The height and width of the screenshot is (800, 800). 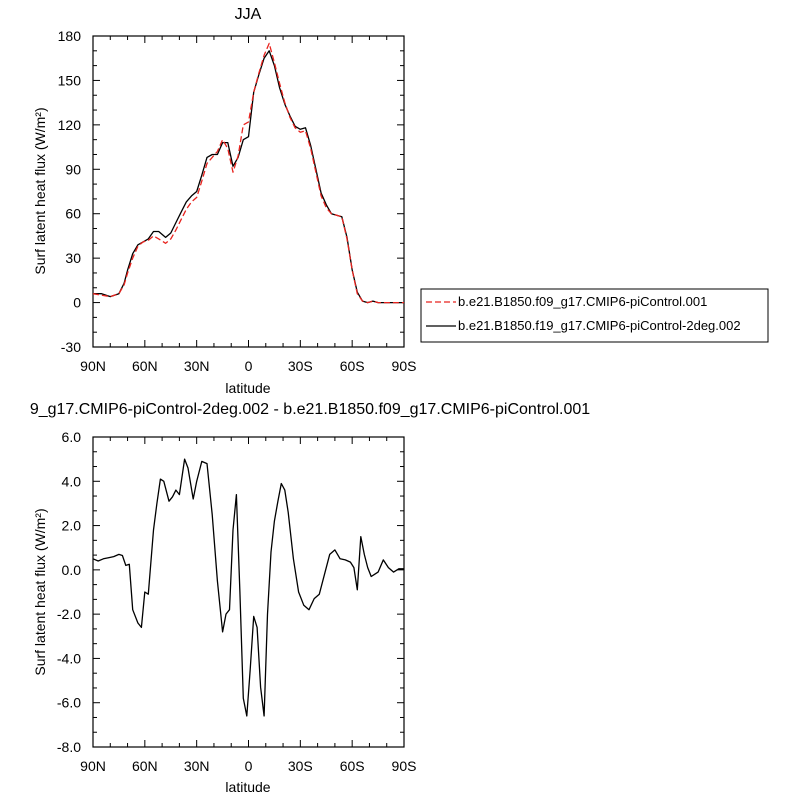 I want to click on legend-box, so click(x=594, y=315).